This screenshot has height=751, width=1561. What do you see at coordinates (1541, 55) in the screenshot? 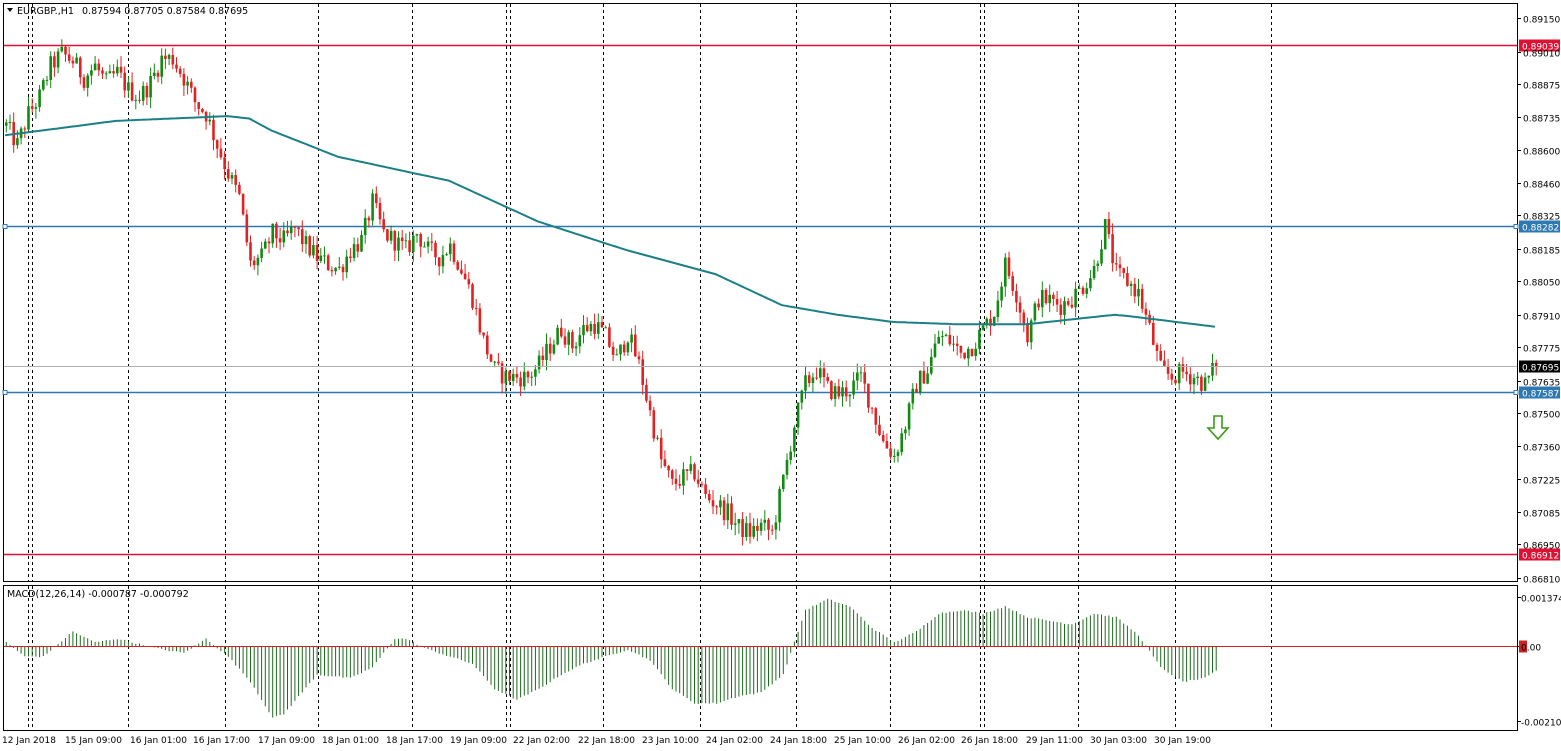
I see `price-tick-label: 0.89010` at bounding box center [1541, 55].